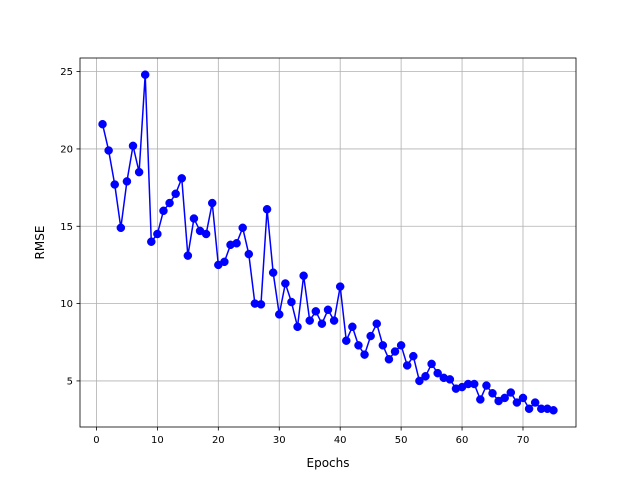  Describe the element at coordinates (218, 440) in the screenshot. I see `x-tick-label: 20` at that location.